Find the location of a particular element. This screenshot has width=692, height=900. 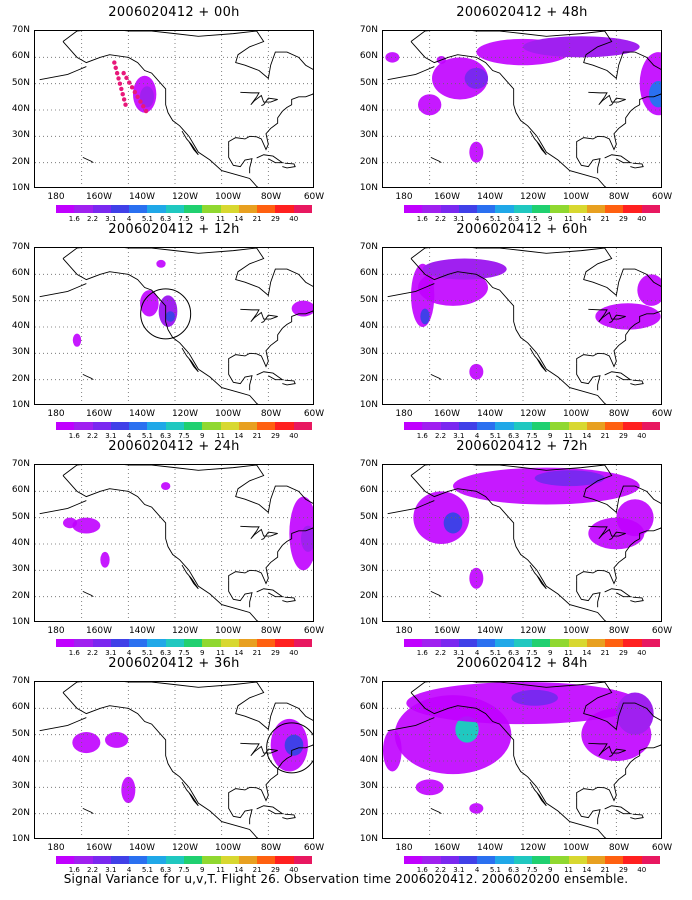

colorbar-labels: 1.6 2.2 3.1 4 5.1 6.3 7.5 9 11 14 21 29 40 is located at coordinates (532, 870).